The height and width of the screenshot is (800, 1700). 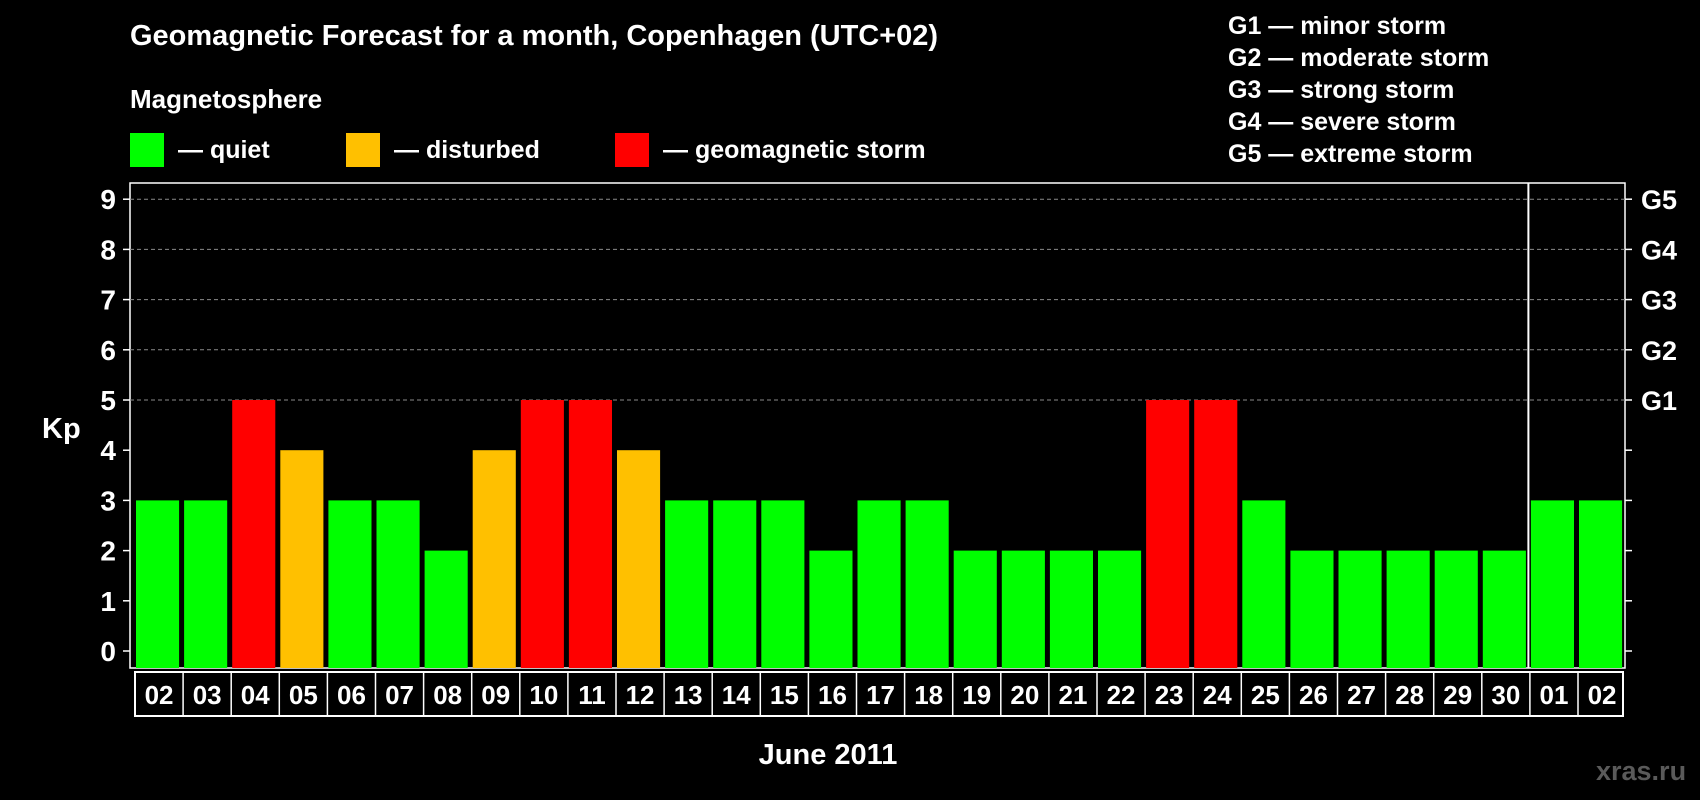 I want to click on y-tick-label: 4, so click(x=108, y=450).